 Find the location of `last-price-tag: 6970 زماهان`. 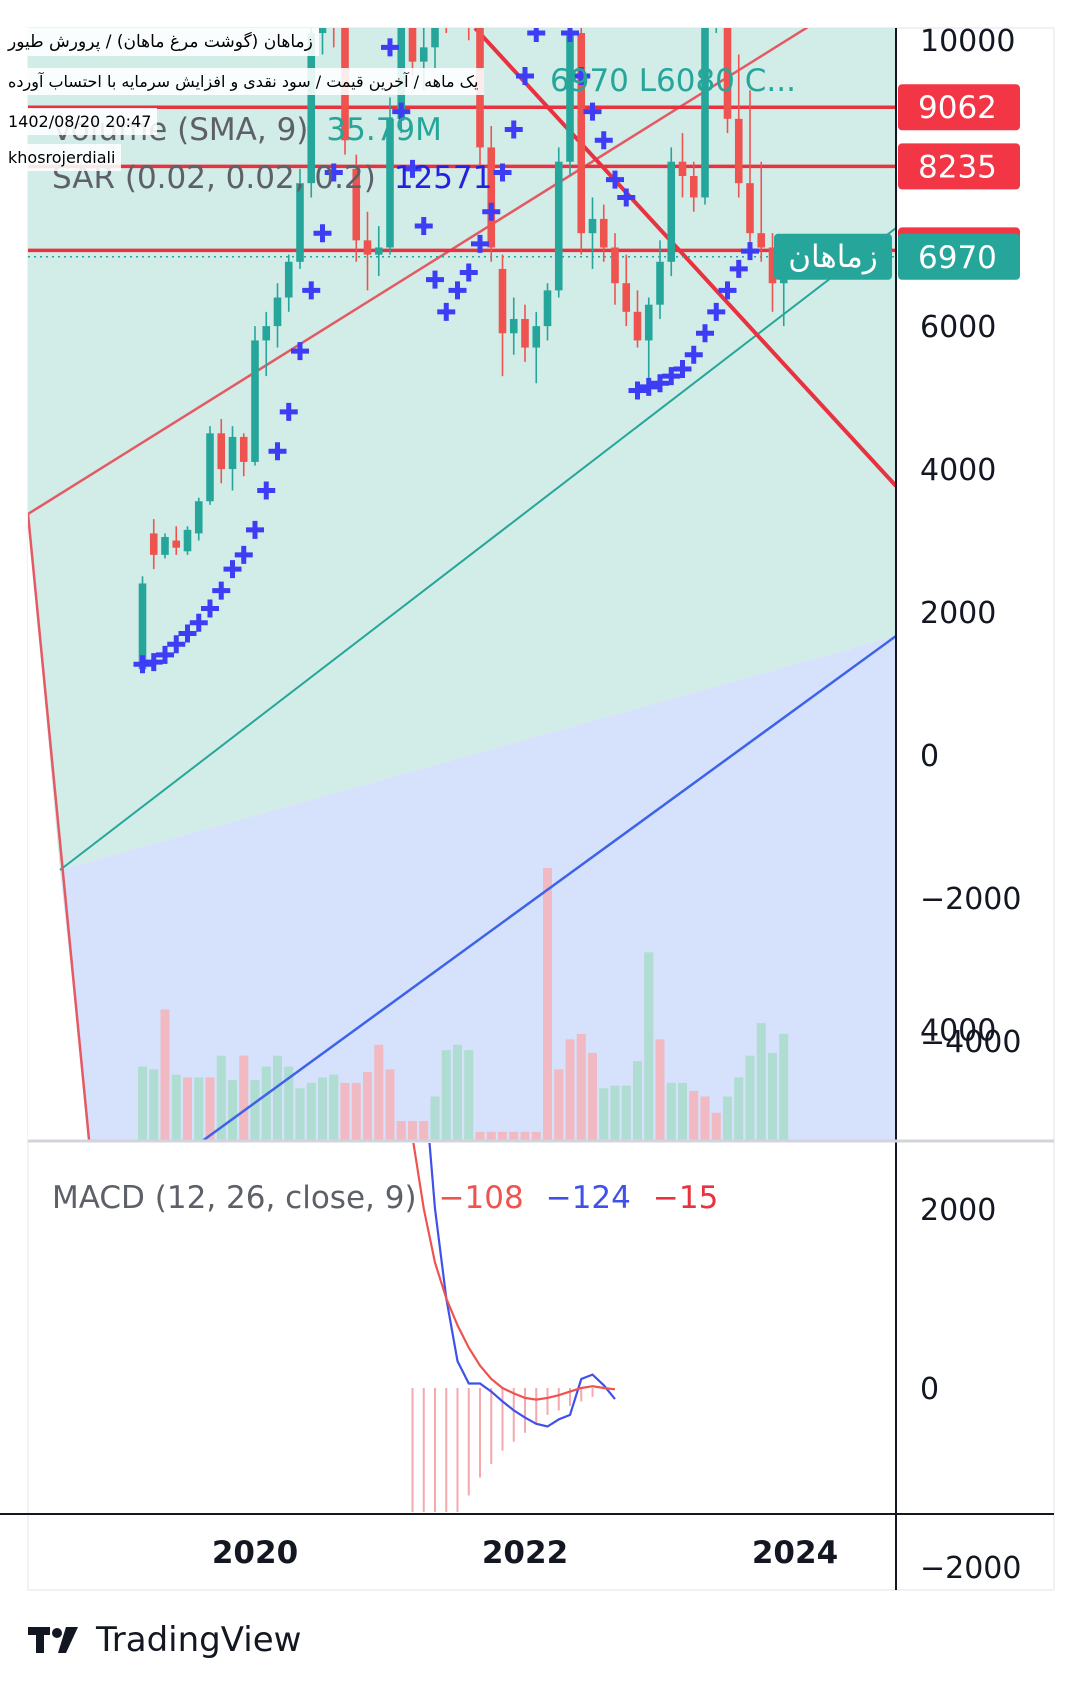

last-price-tag: 6970 زماهان is located at coordinates (897, 256).